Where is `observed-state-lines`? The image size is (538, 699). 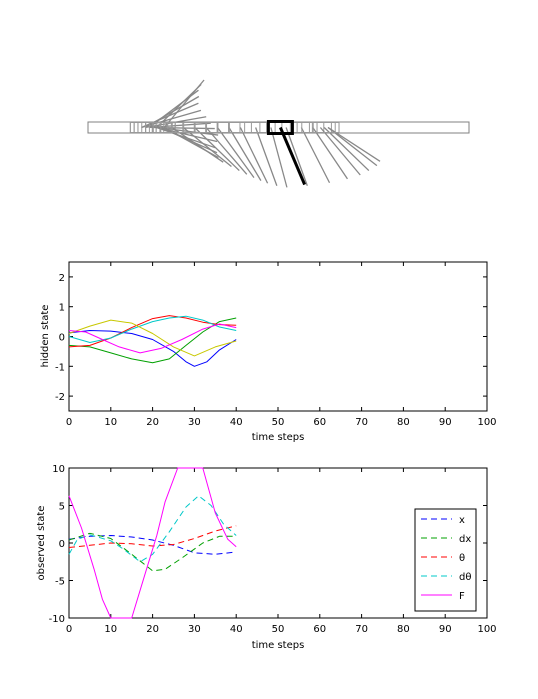
observed-state-lines is located at coordinates (152, 543).